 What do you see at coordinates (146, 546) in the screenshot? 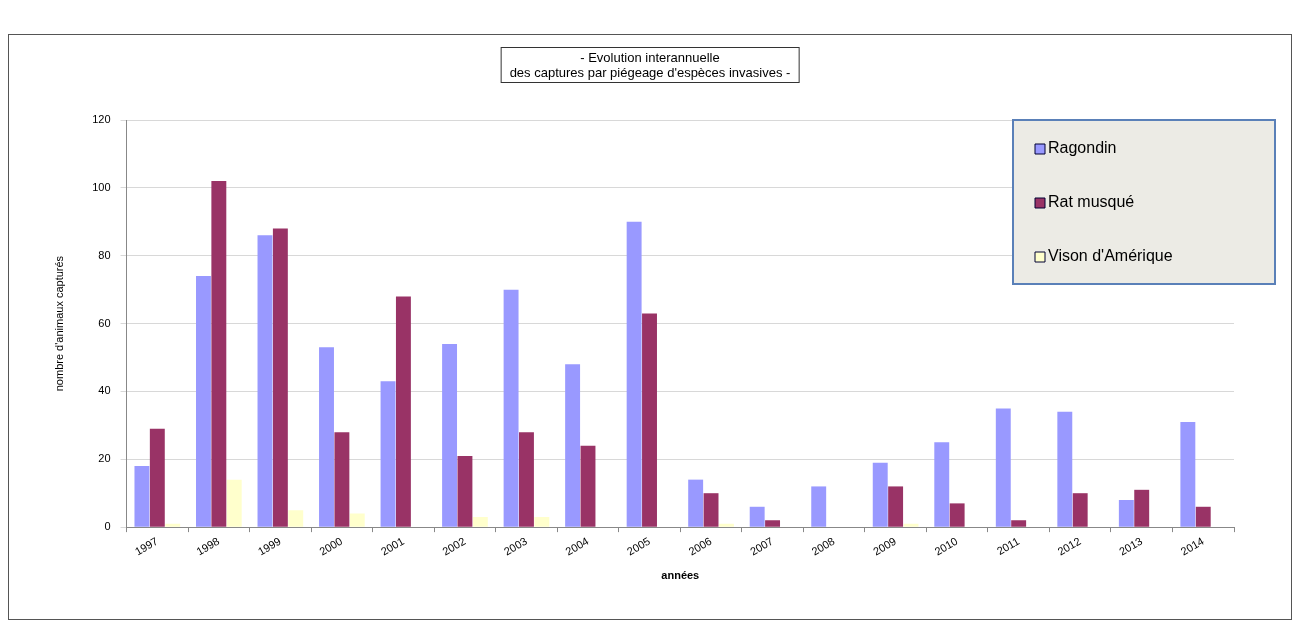
I see `x-tick-label: 1997` at bounding box center [146, 546].